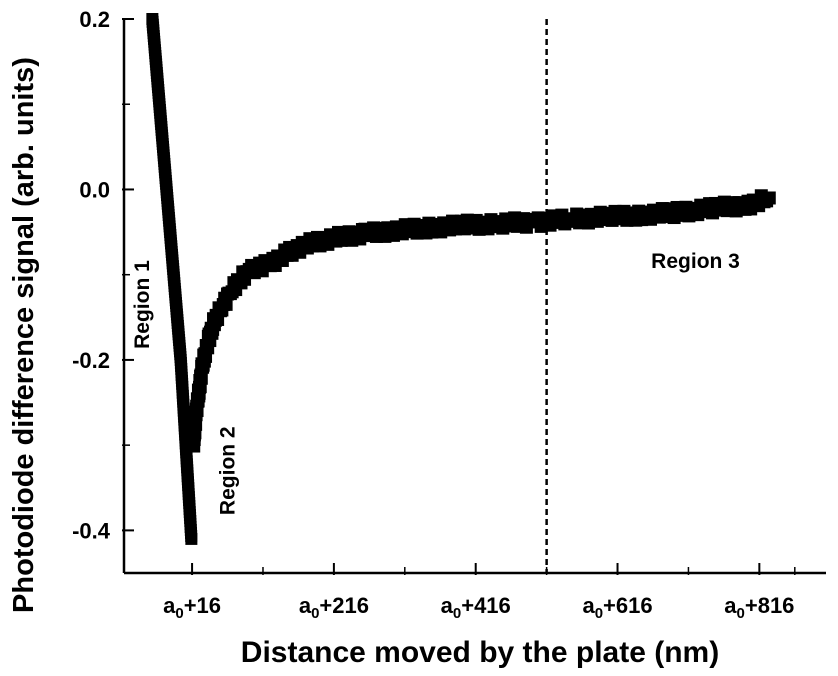 Image resolution: width=838 pixels, height=676 pixels. I want to click on y-tick-label: -0.4, so click(91, 530).